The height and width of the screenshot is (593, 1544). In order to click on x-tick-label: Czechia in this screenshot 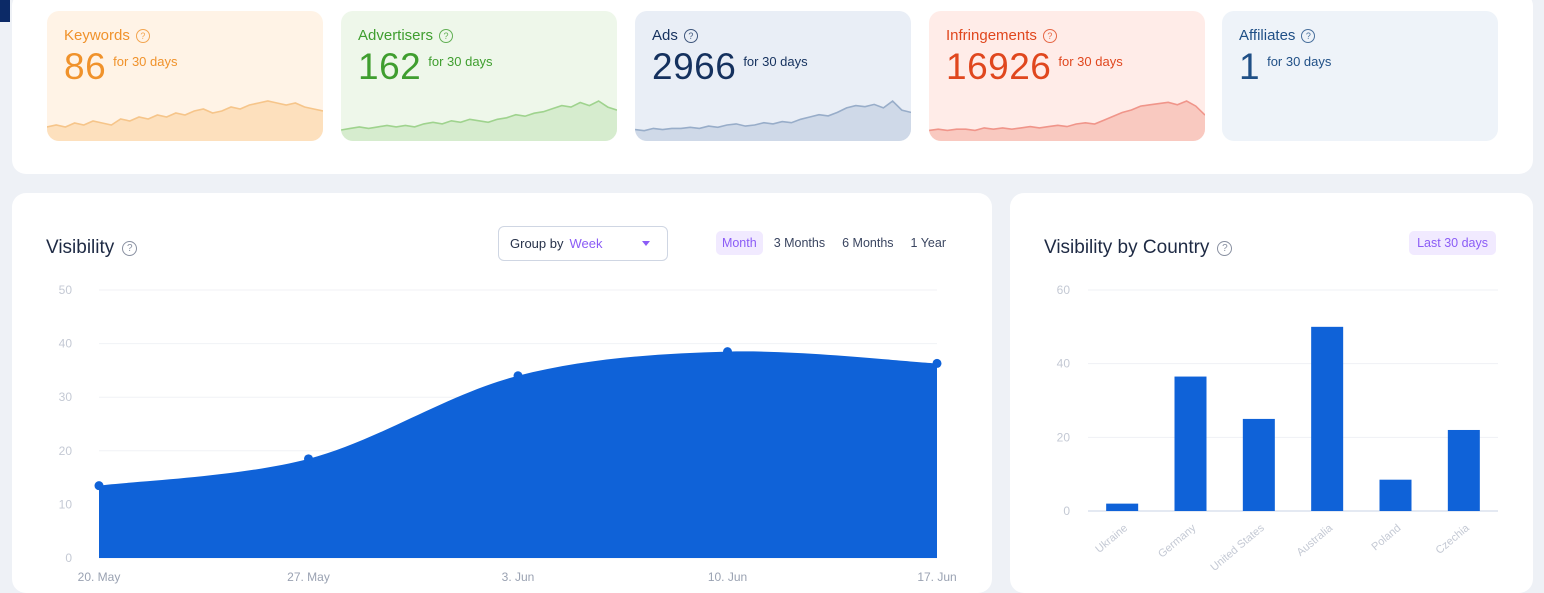, I will do `click(1453, 539)`.